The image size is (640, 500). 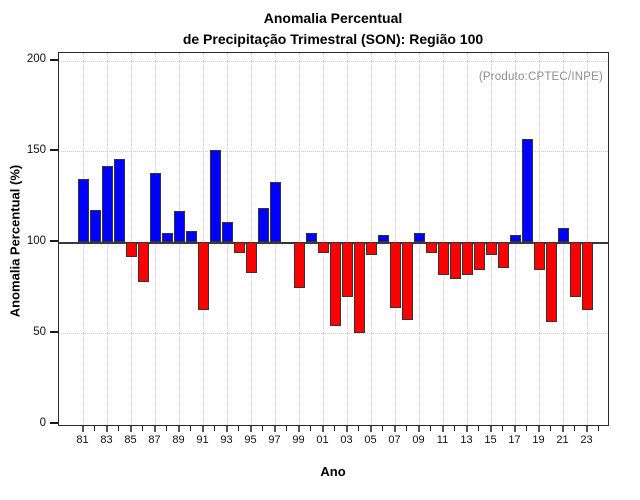 I want to click on x-tick-2023, so click(x=586, y=429).